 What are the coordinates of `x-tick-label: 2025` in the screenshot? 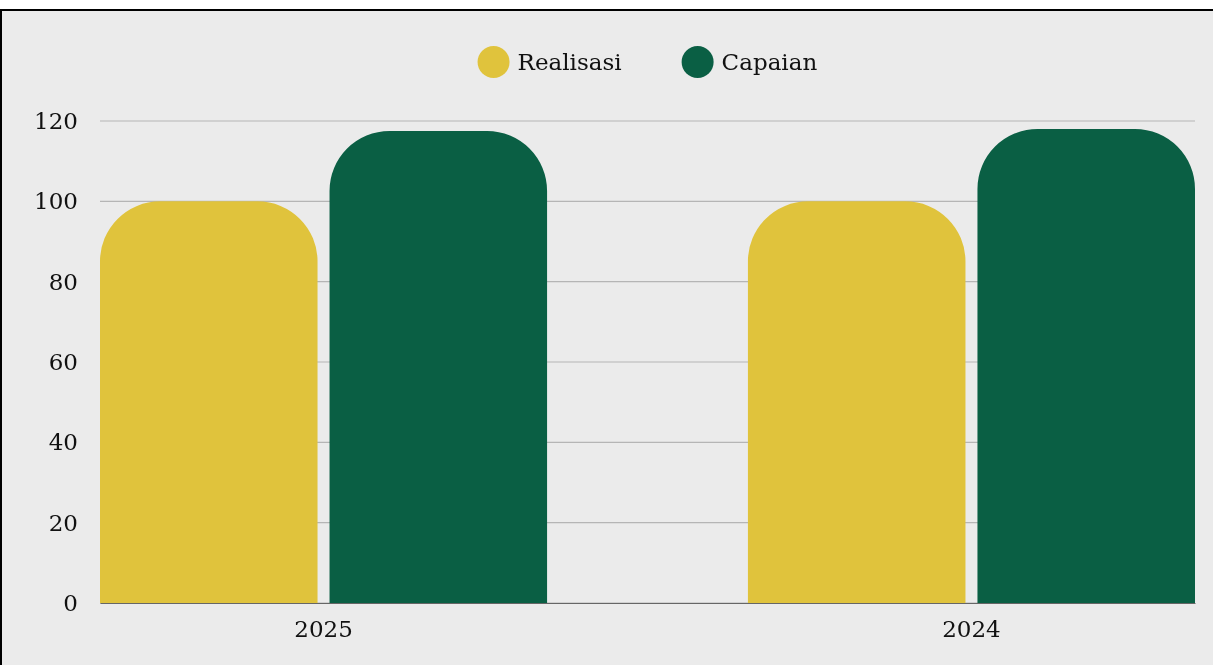 It's located at (323, 629).